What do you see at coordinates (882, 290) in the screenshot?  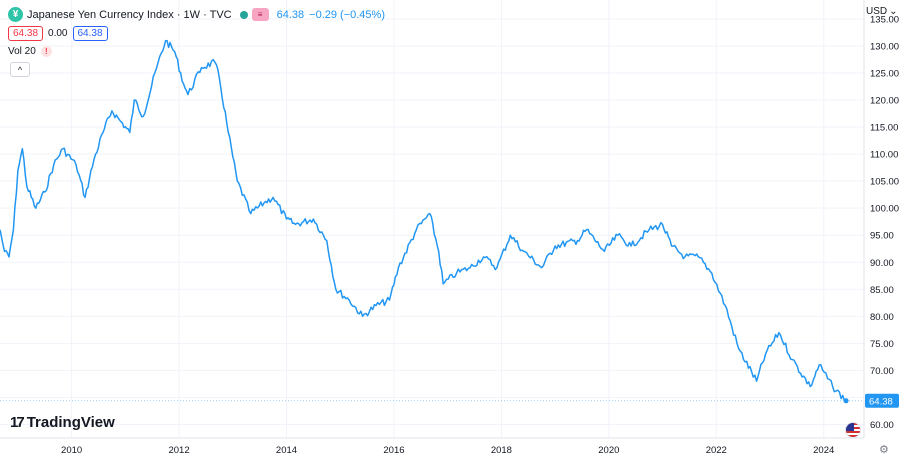 I see `y-tick-label: 85.00` at bounding box center [882, 290].